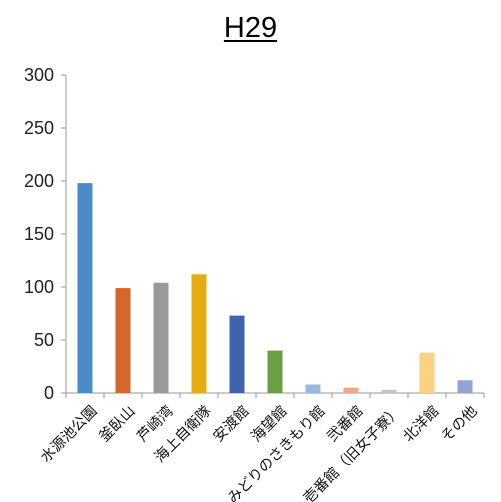 Image resolution: width=501 pixels, height=502 pixels. I want to click on y-tick-label: 150, so click(39, 234).